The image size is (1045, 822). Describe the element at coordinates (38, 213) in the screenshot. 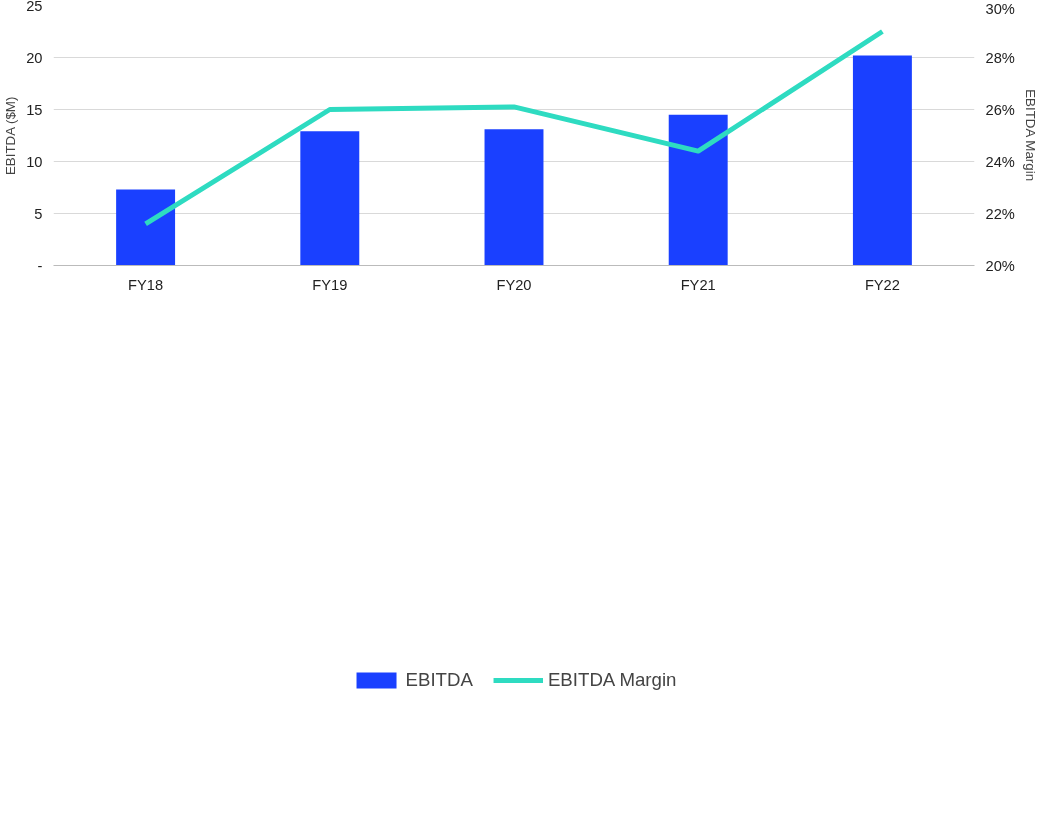

I see `y-tick-label: 5` at that location.